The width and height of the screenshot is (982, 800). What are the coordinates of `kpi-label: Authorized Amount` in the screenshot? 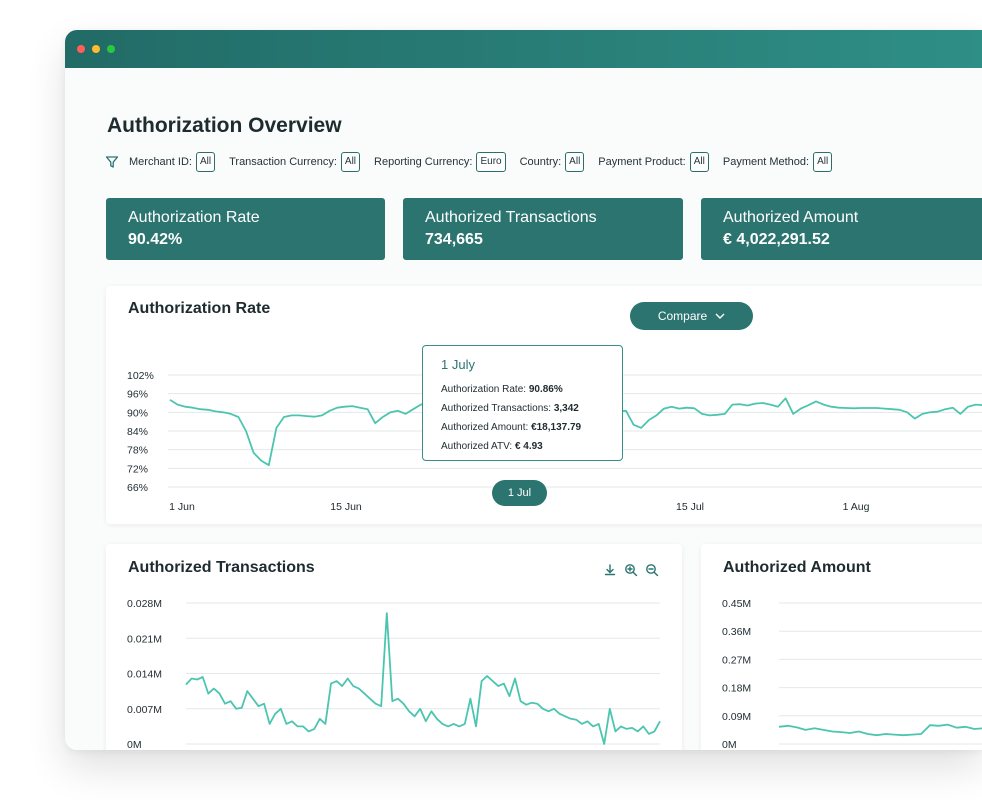 It's located at (791, 217).